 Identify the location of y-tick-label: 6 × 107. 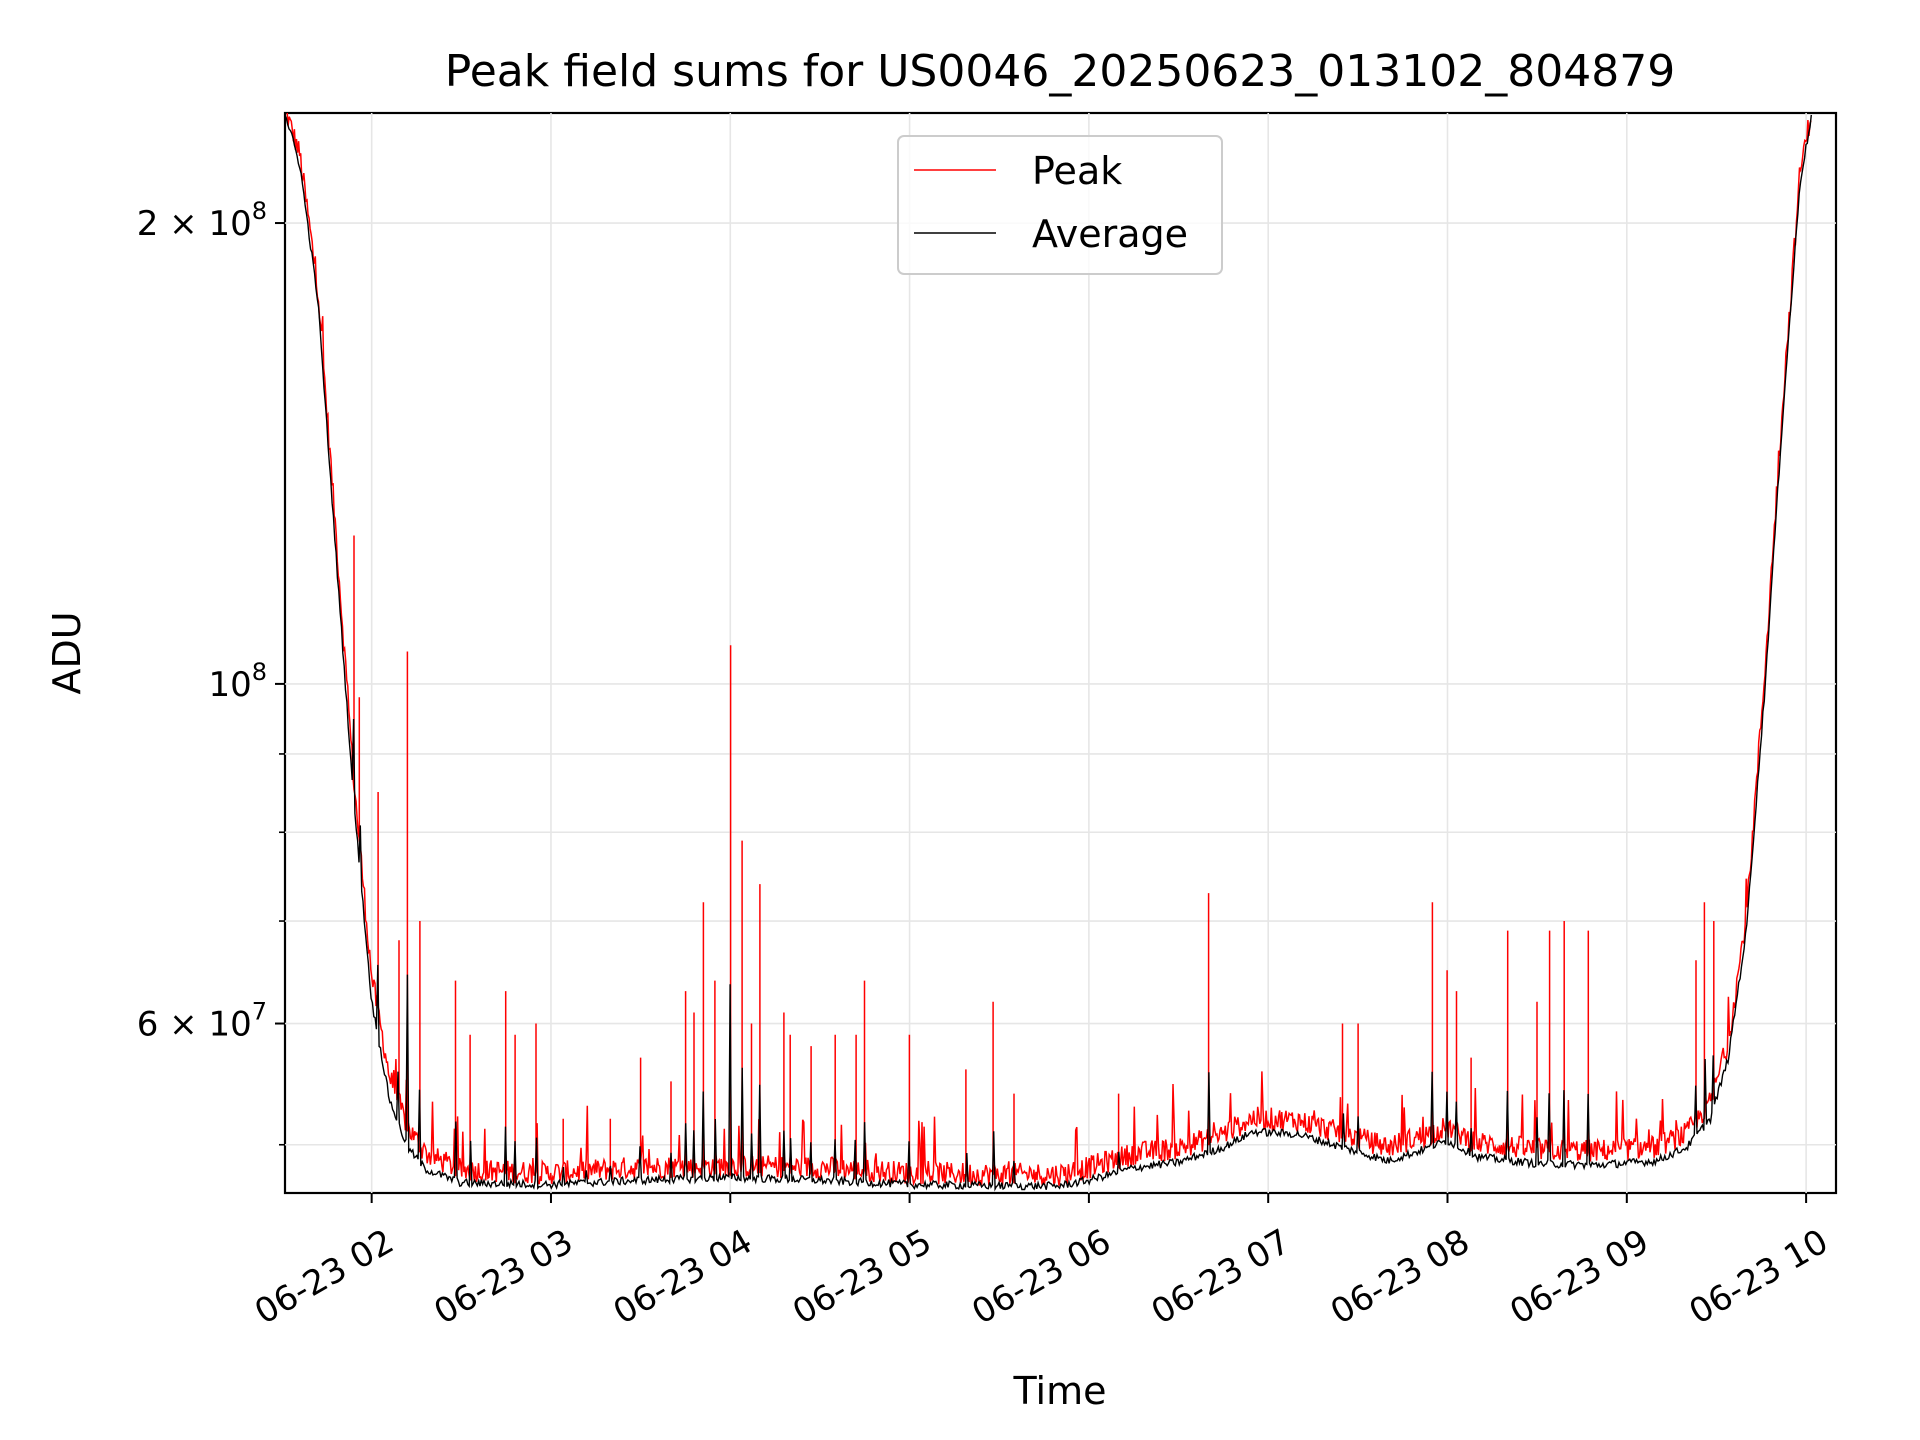
(202, 1021).